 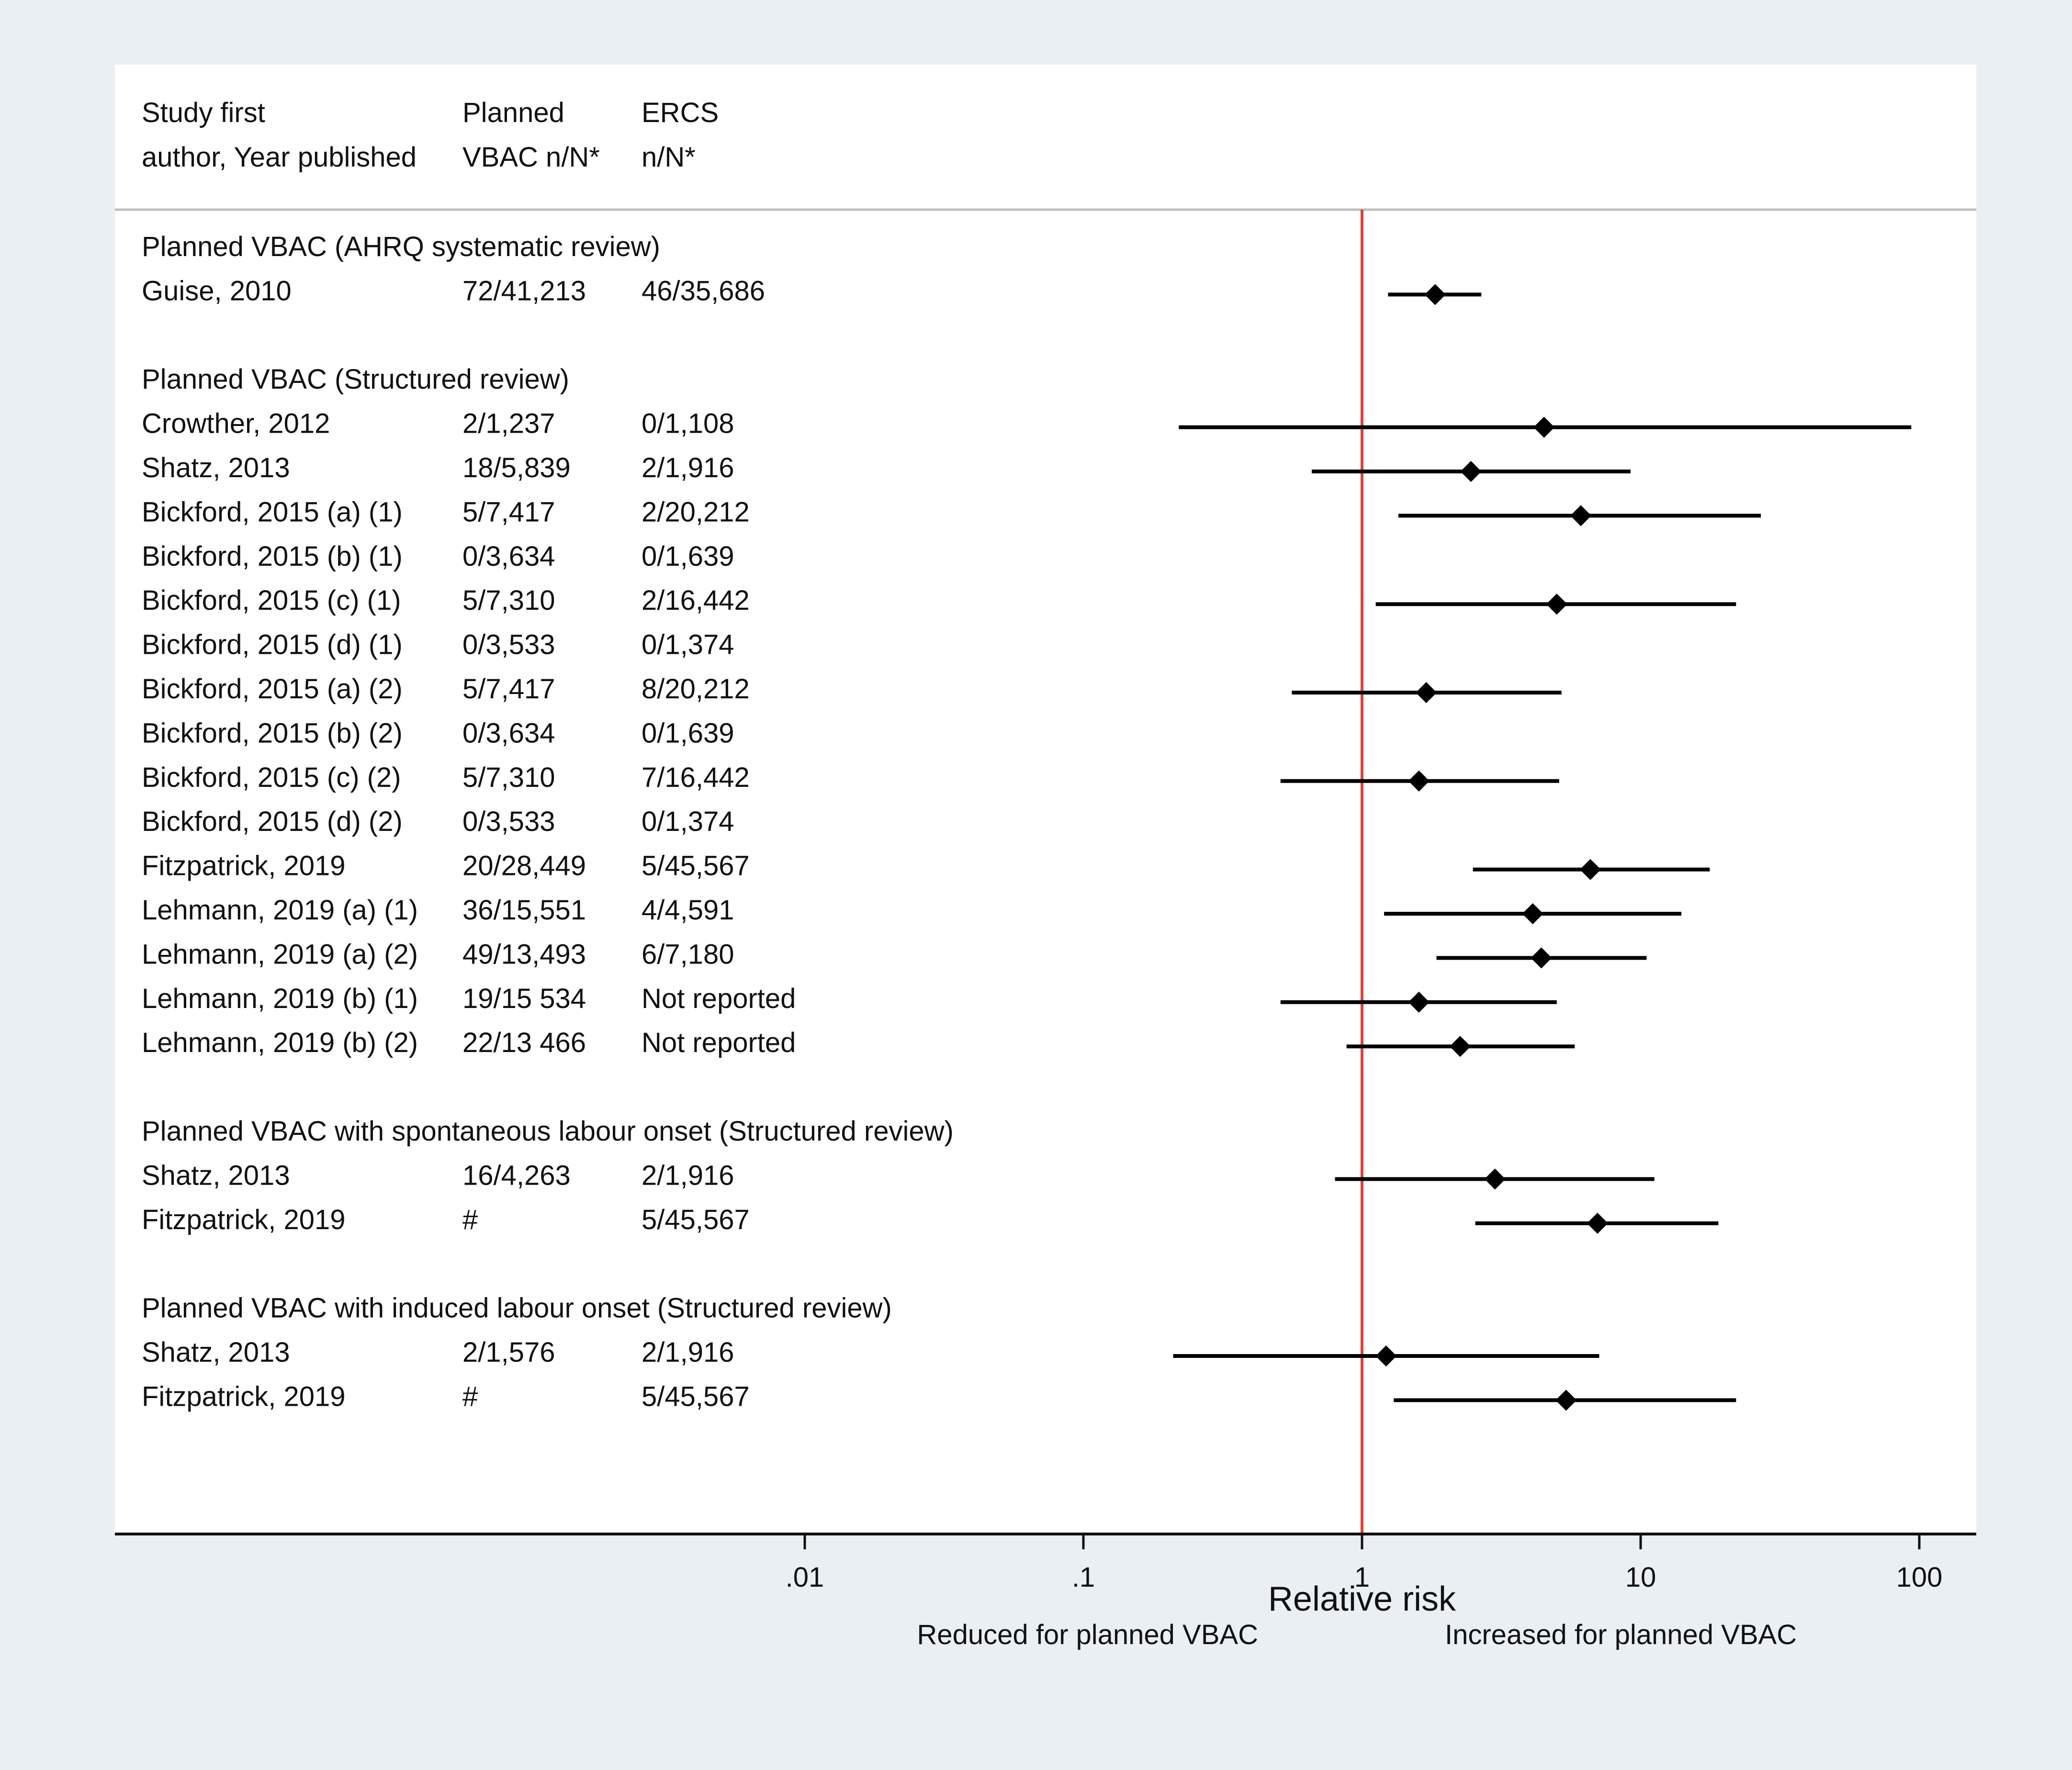 What do you see at coordinates (1083, 1577) in the screenshot?
I see `x-tick-label: .1` at bounding box center [1083, 1577].